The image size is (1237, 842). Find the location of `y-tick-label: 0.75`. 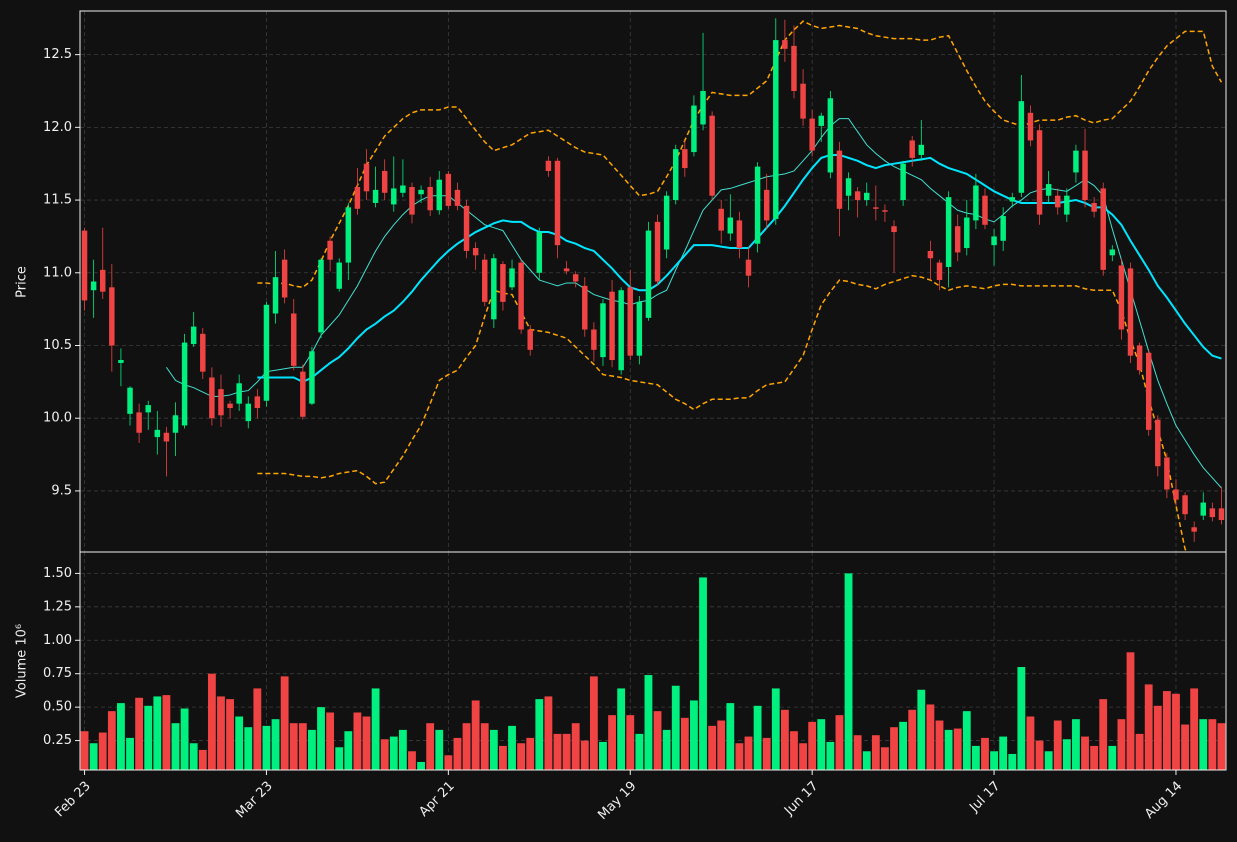

y-tick-label: 0.75 is located at coordinates (57, 673).